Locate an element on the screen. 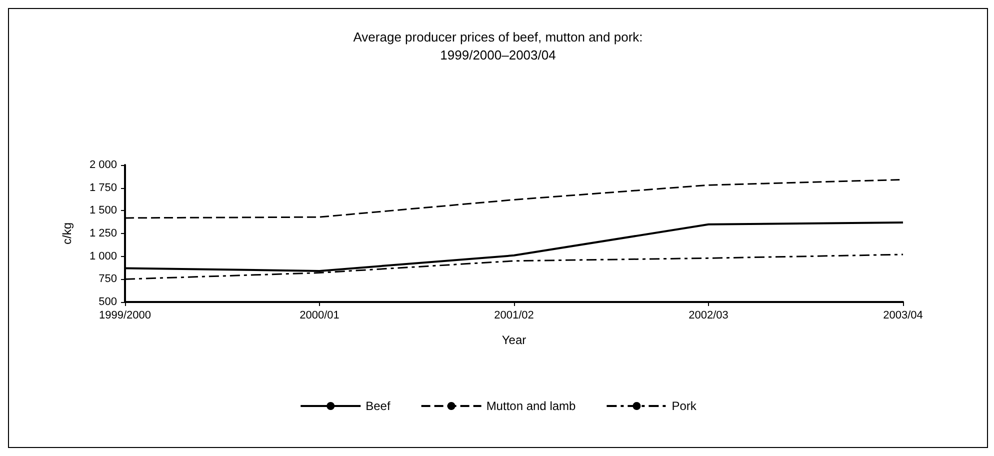 This screenshot has width=994, height=456. legend-label: Mutton and lamb is located at coordinates (531, 406).